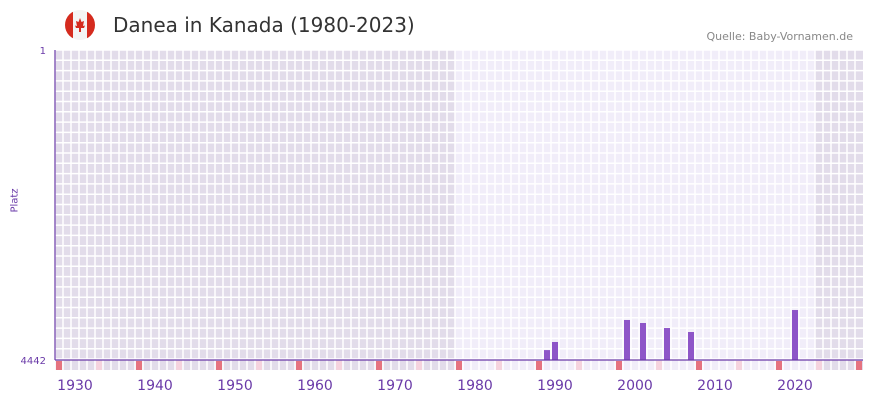 The width and height of the screenshot is (873, 402). I want to click on x-tick-label: 1950, so click(235, 386).